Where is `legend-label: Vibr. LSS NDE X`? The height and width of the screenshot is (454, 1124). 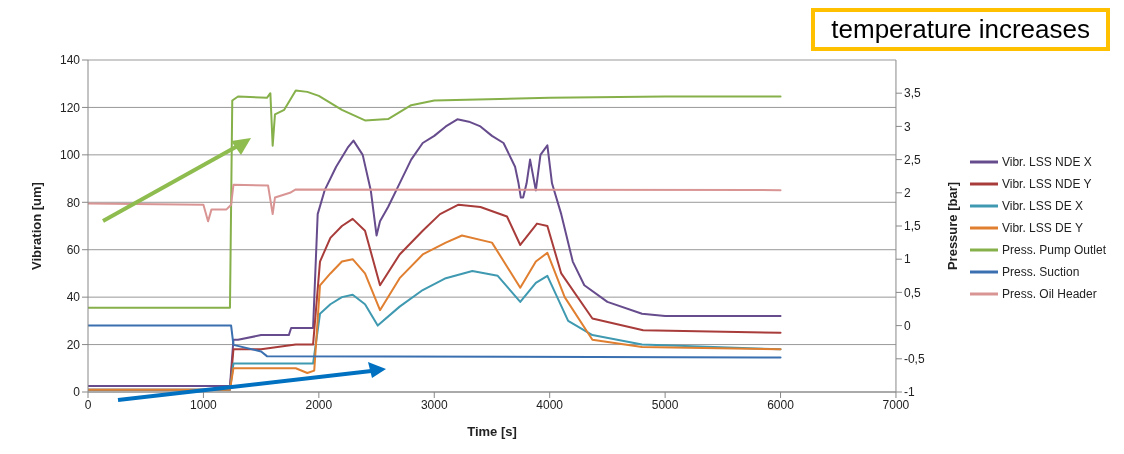 legend-label: Vibr. LSS NDE X is located at coordinates (1046, 162).